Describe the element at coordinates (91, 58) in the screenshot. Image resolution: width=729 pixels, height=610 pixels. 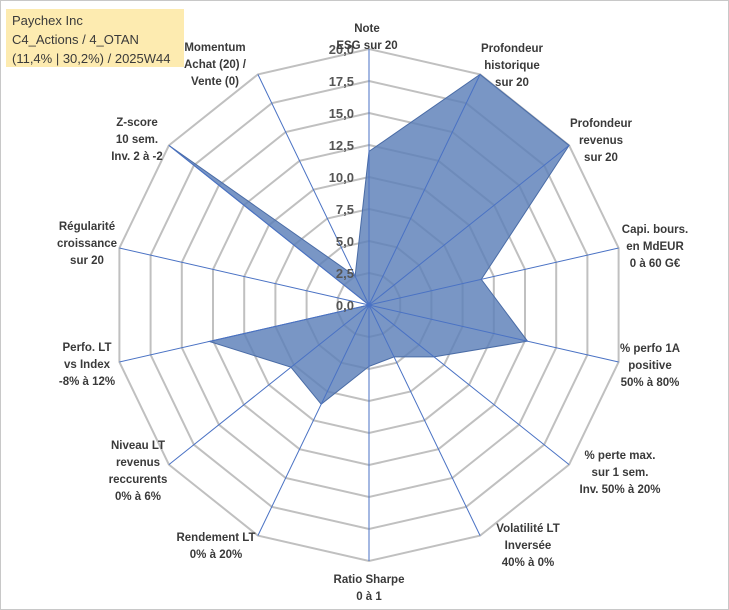
I see `chart-title-line-3: (11,4% | 30,2%) / 2025W44` at that location.